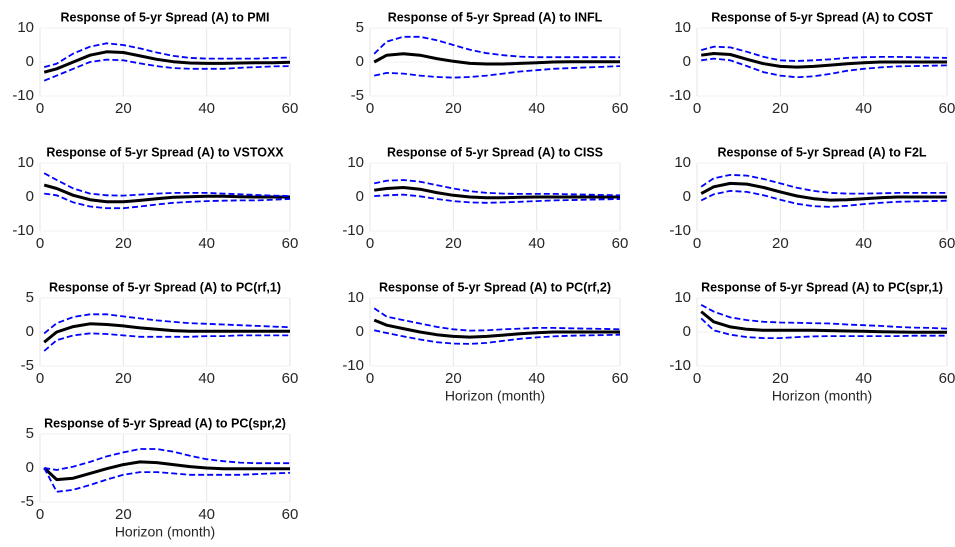  Describe the element at coordinates (822, 17) in the screenshot. I see `chart-title: Response of 5-yr Spread (A) to COST` at that location.